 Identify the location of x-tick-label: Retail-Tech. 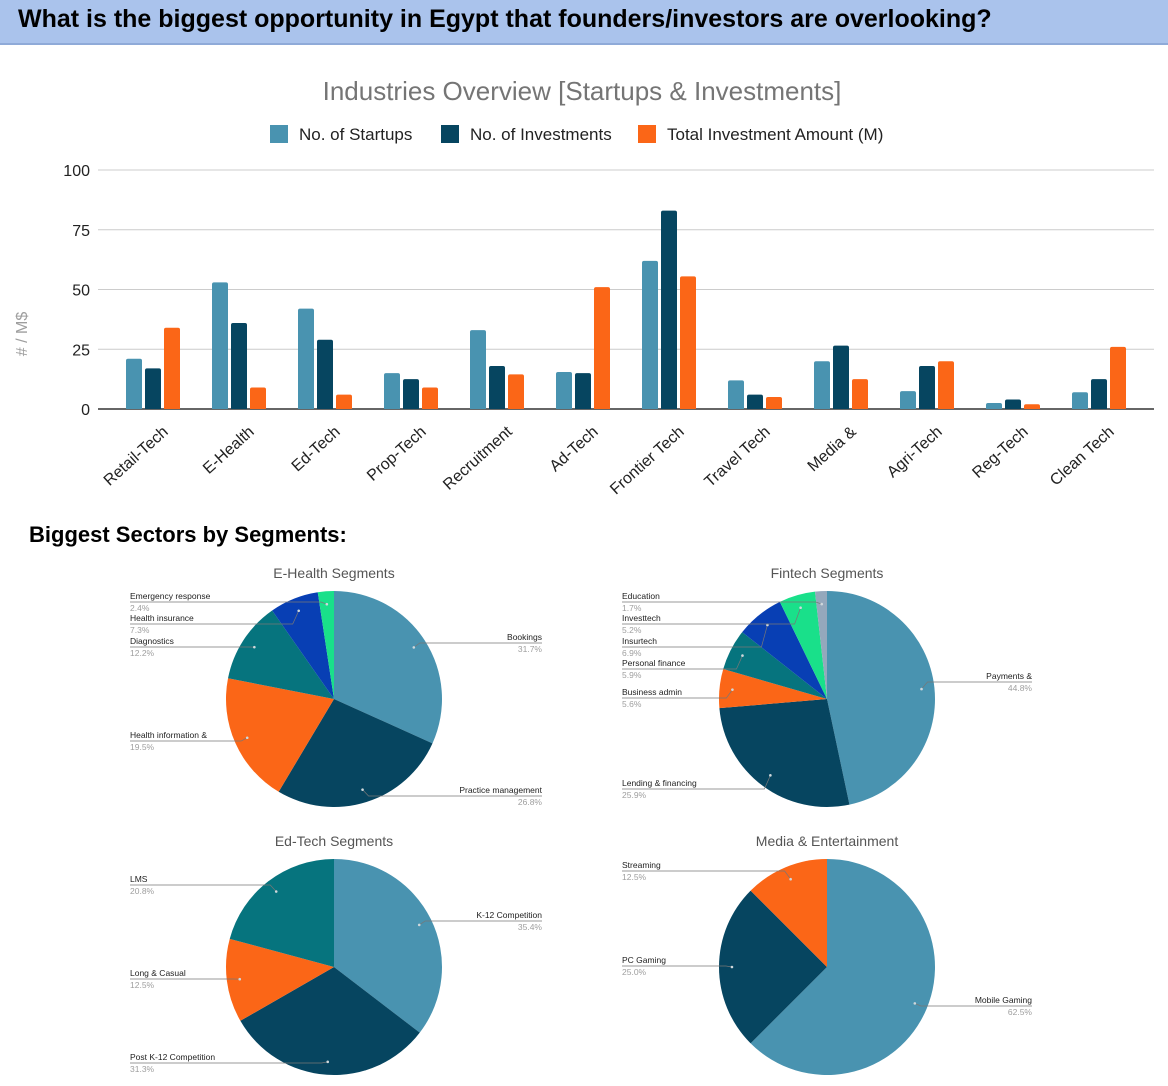
(136, 456).